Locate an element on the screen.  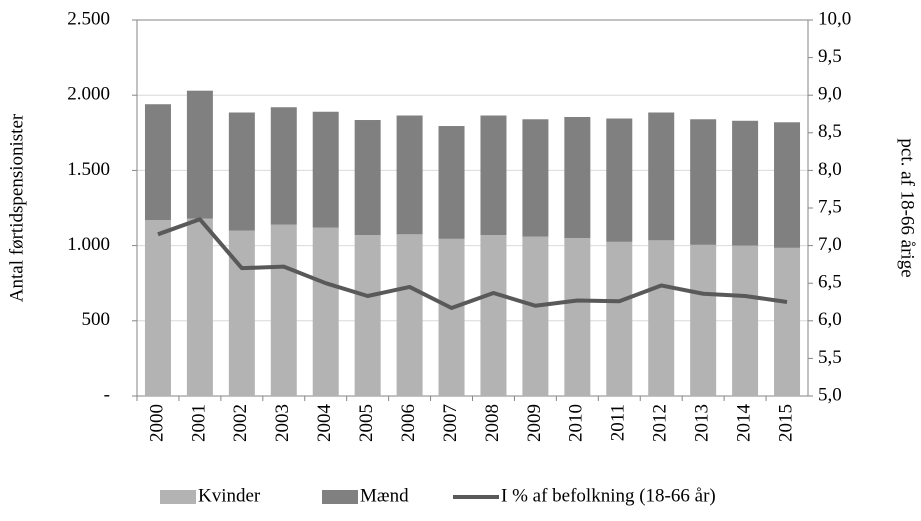
legend-label: I % af befolkning (18-66 år) is located at coordinates (608, 495).